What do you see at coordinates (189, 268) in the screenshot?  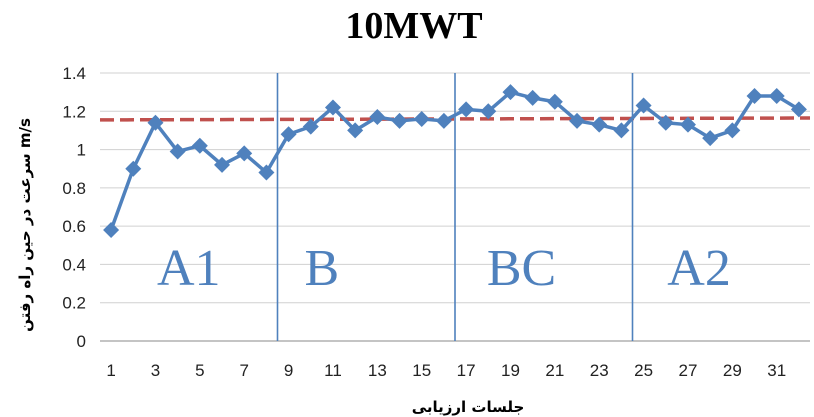 I see `phase-label: A1` at bounding box center [189, 268].